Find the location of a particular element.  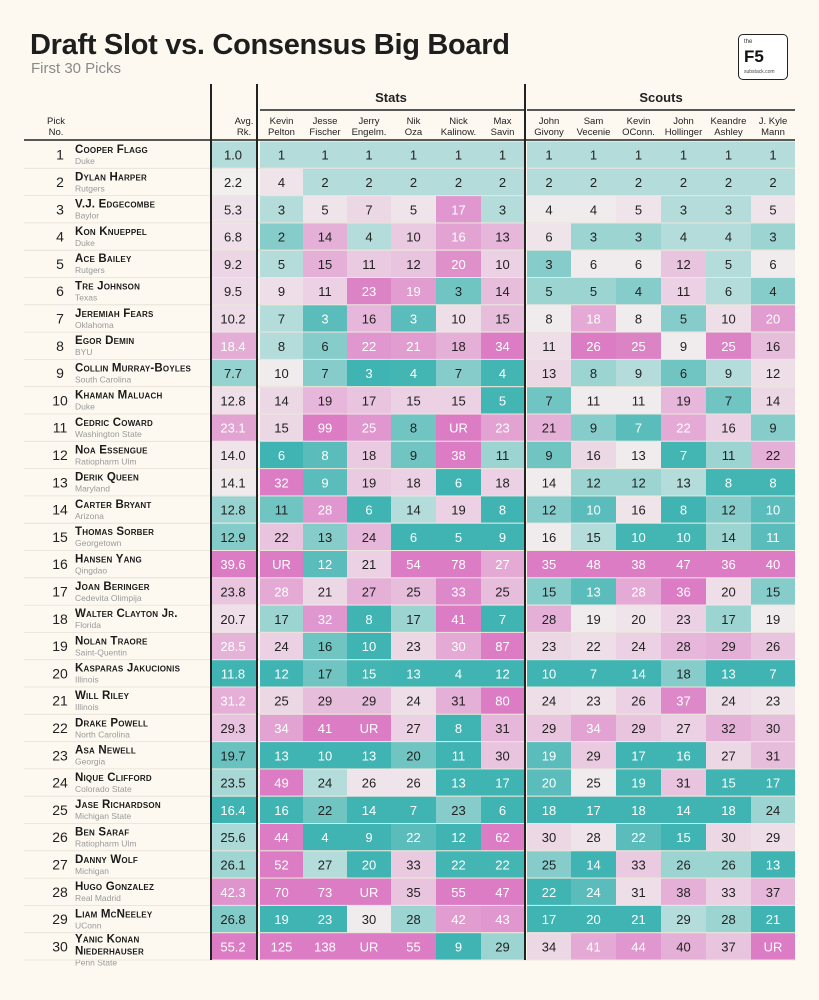

stats-rank-value: 3 is located at coordinates (324, 318).